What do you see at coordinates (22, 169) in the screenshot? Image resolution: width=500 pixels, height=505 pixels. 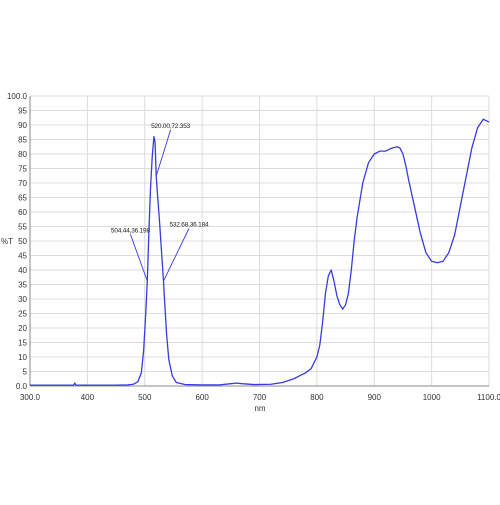 I see `y-tick-label: 75` at bounding box center [22, 169].